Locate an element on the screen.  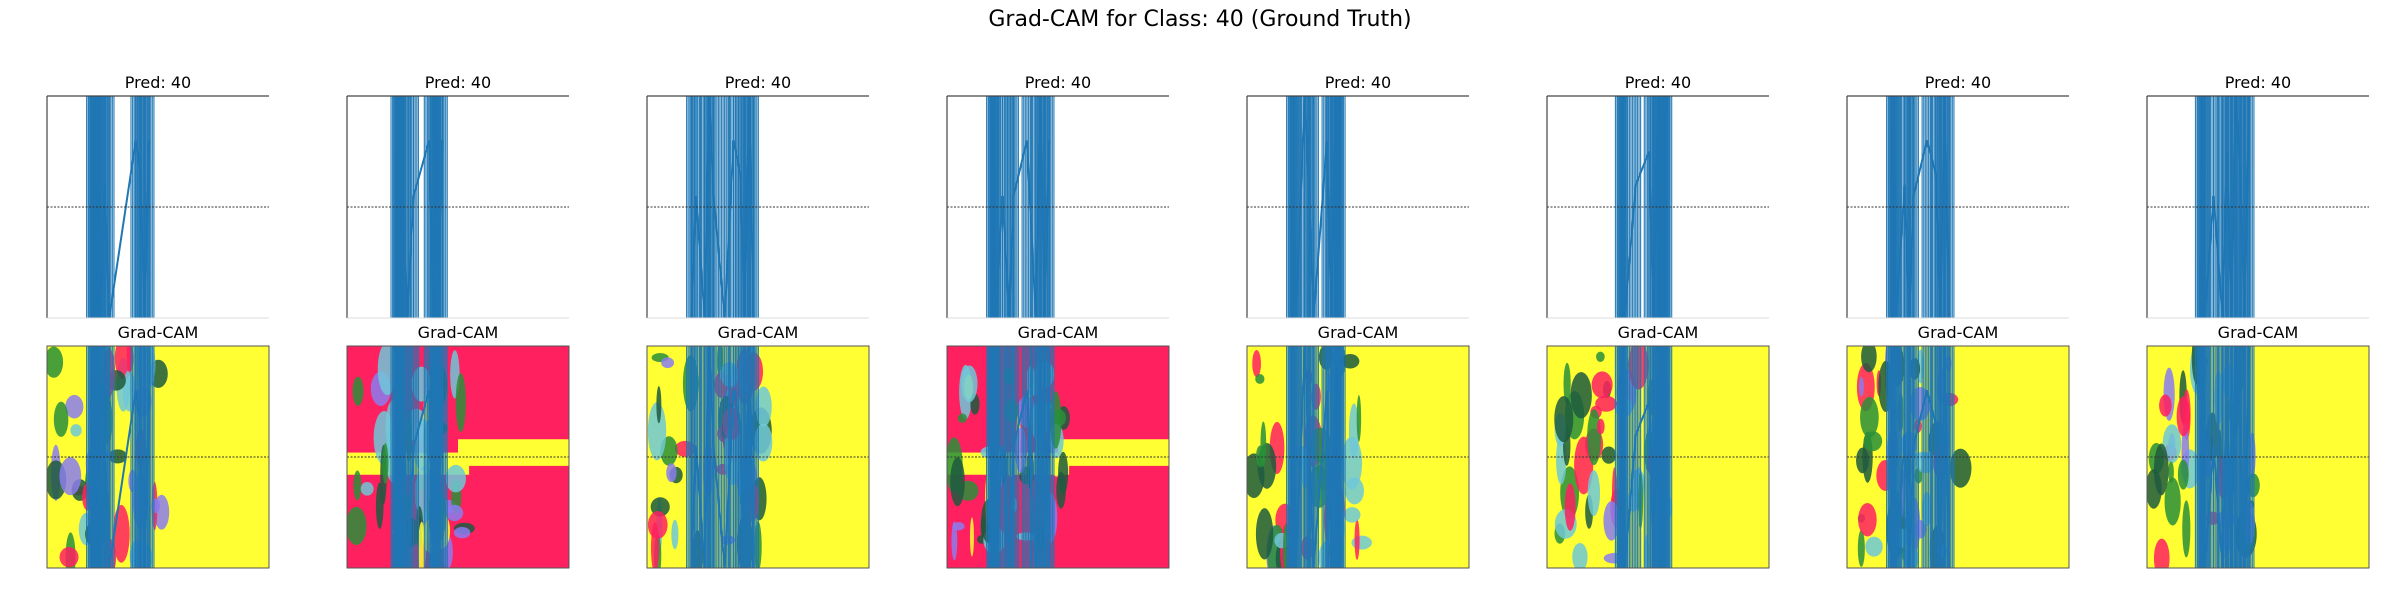
signal-panel-6: Pred: 40 is located at coordinates (1657, 196).